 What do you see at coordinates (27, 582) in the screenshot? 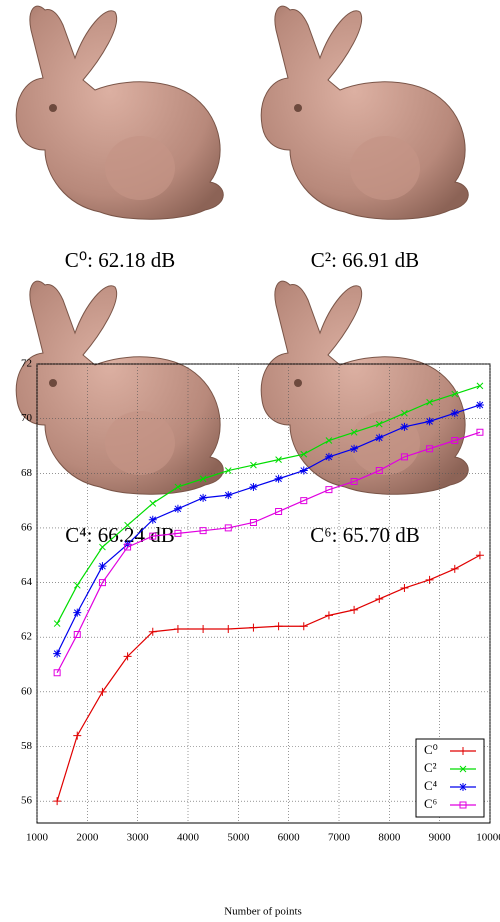
I see `y-tick-label: 64` at bounding box center [27, 582].